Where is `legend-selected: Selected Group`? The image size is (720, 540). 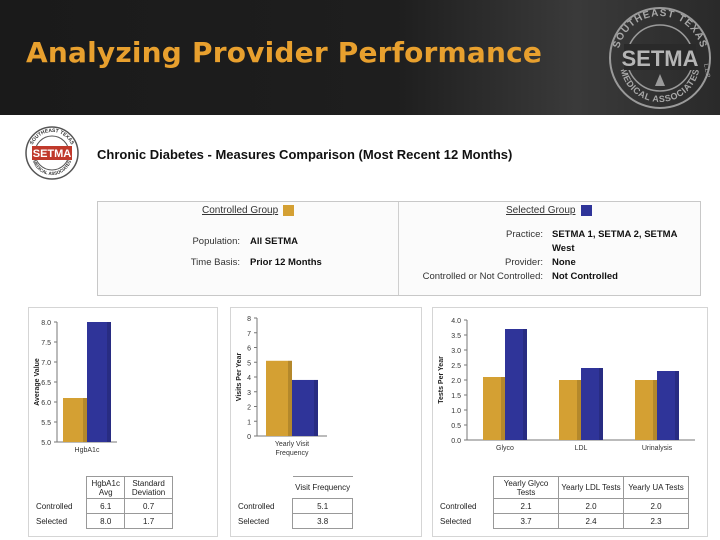 legend-selected: Selected Group is located at coordinates (549, 210).